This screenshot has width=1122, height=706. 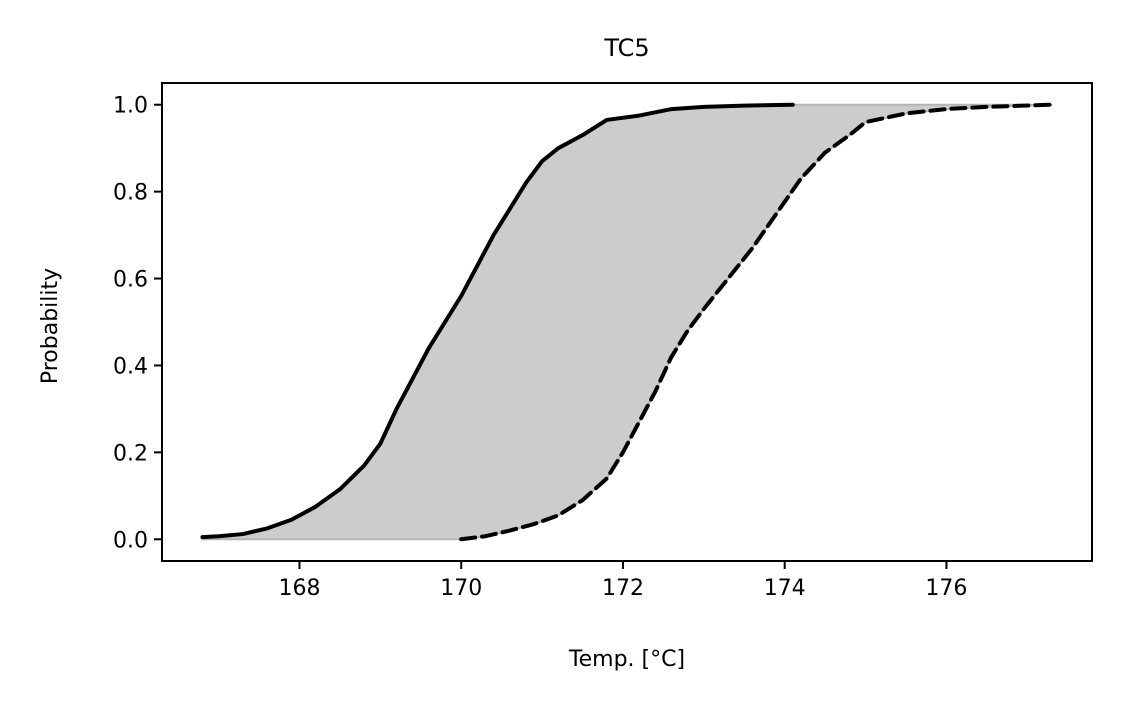 What do you see at coordinates (623, 588) in the screenshot?
I see `x-tick-label: 172` at bounding box center [623, 588].